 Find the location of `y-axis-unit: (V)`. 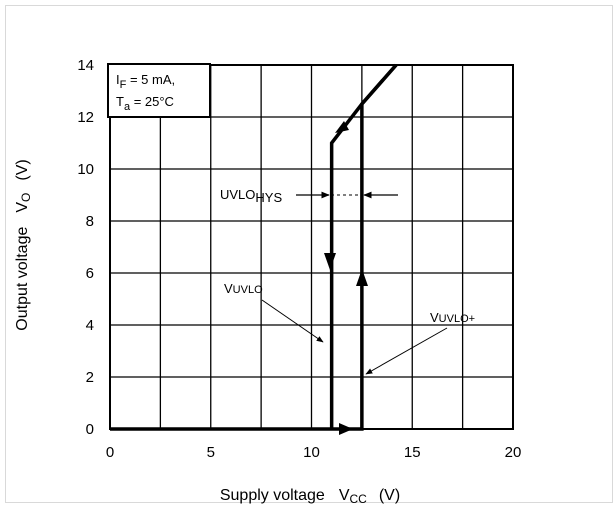

y-axis-unit: (V) is located at coordinates (22, 169).